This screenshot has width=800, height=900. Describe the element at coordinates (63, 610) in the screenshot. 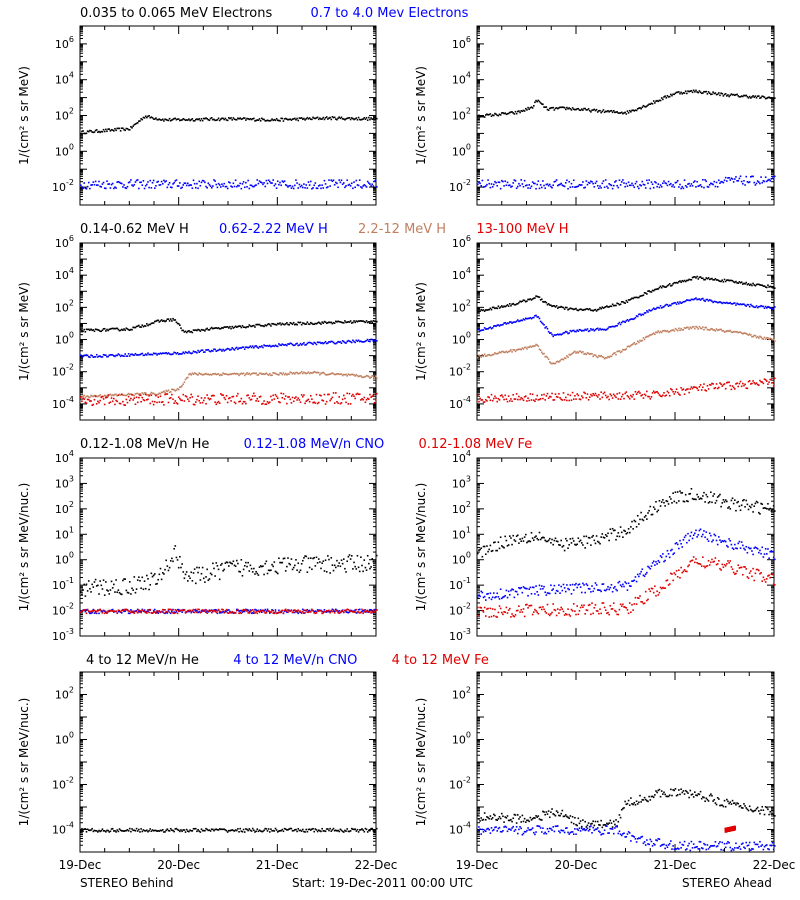

I see `y-tick-label: 10-2` at that location.